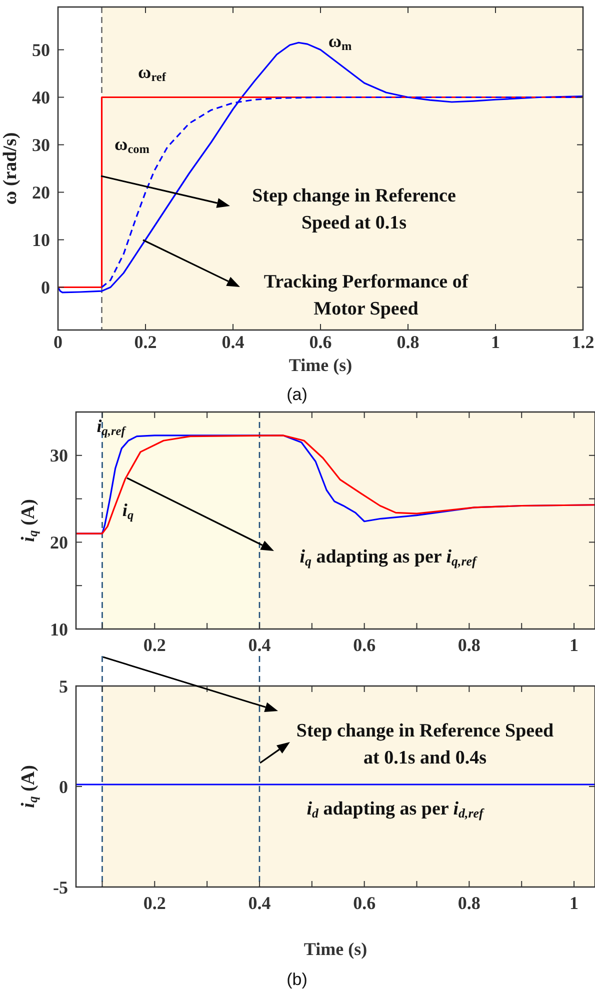  I want to click on text: (a), so click(297, 394).